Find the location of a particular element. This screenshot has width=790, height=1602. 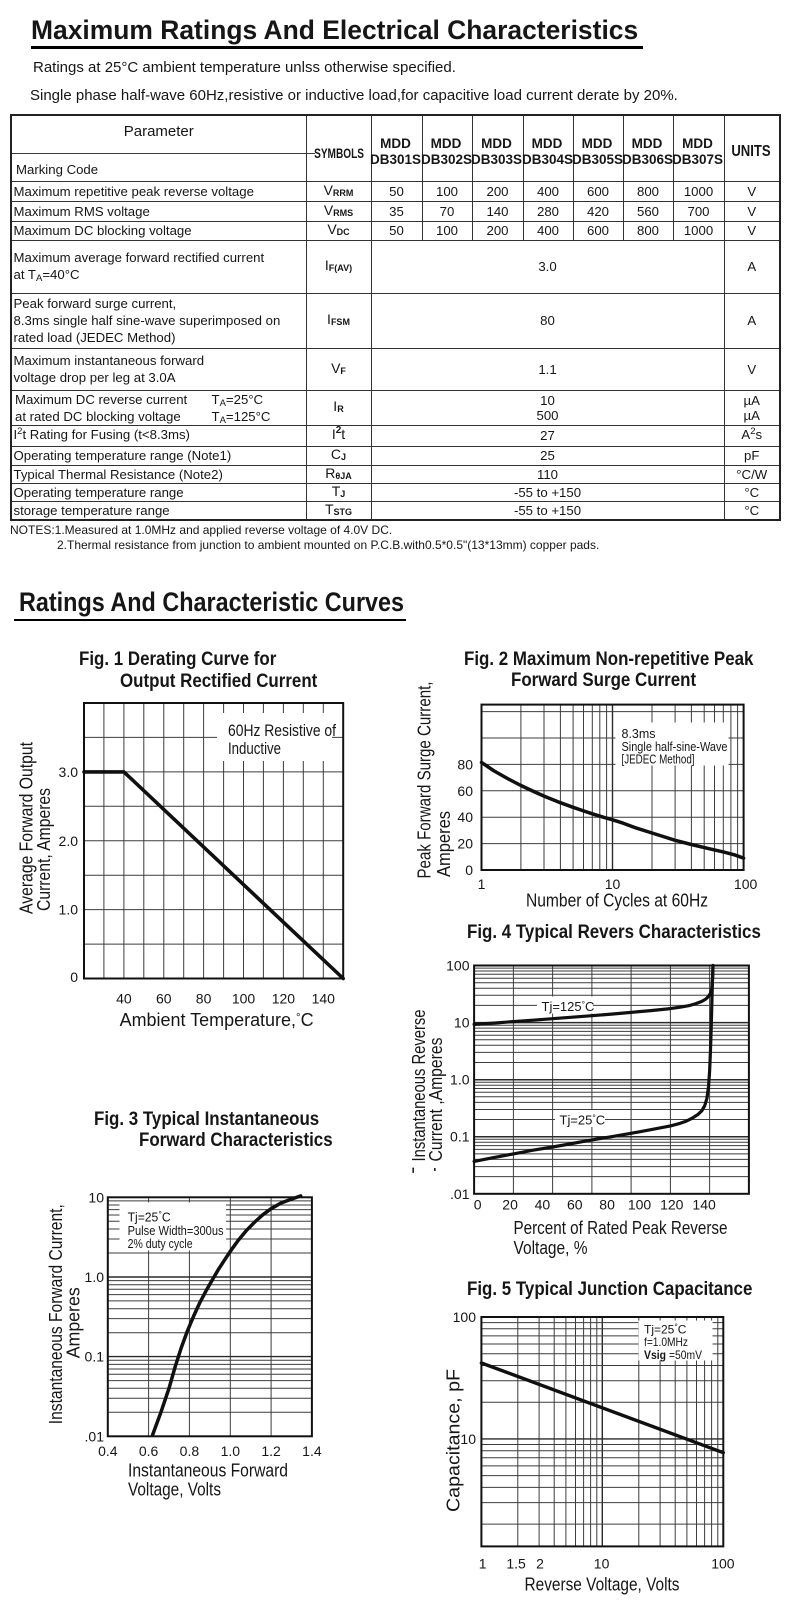

svg-text: 2% duty cycle is located at coordinates (160, 1244).